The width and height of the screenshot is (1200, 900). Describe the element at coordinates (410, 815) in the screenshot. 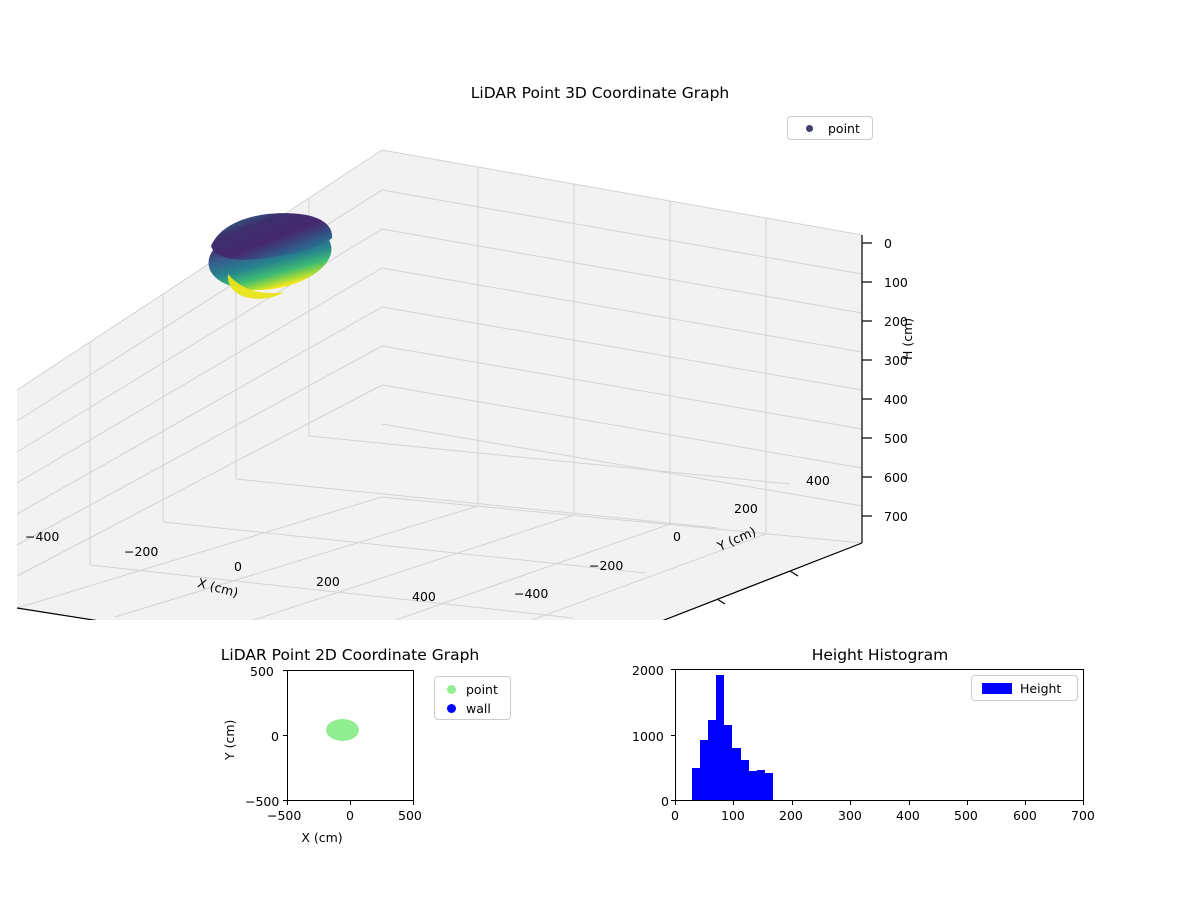

I see `x-tick-label-2d-2: 500` at that location.